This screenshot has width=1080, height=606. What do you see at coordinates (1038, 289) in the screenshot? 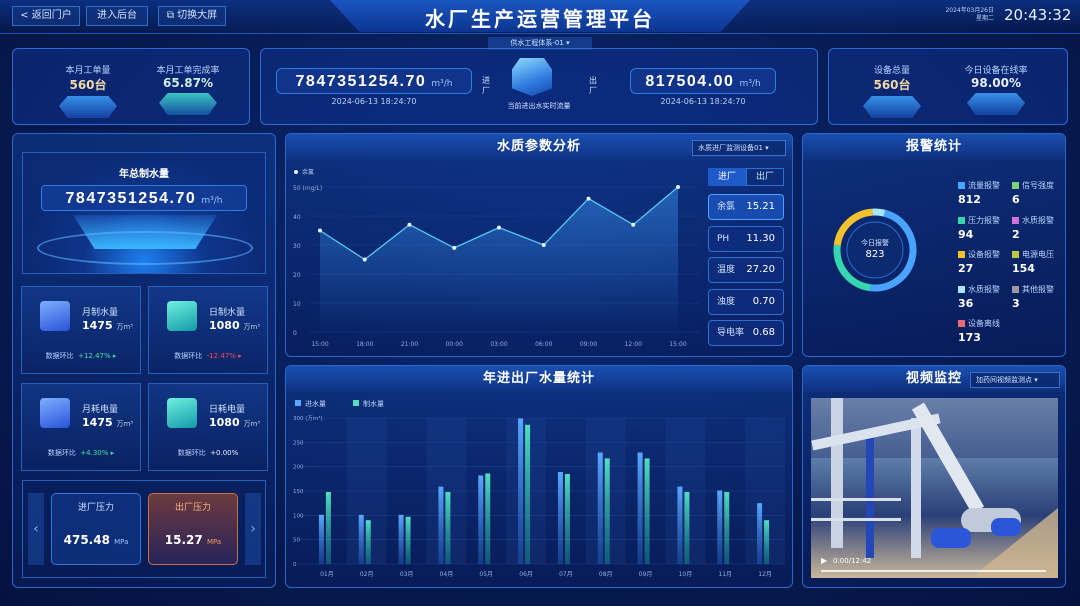
I see `legend-name: 其他报警` at bounding box center [1038, 289].